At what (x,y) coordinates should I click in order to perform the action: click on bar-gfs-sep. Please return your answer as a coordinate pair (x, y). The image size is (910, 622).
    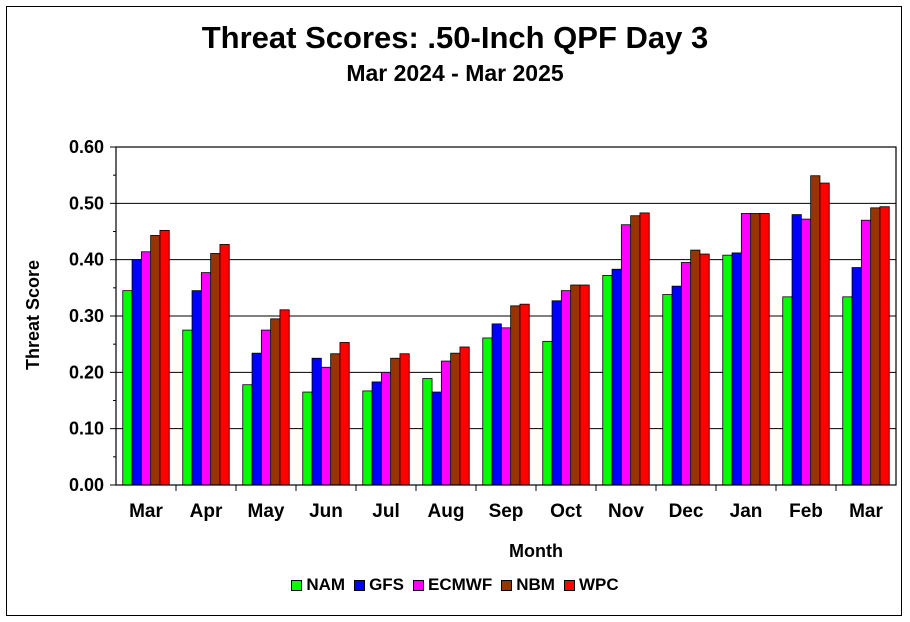
    Looking at the image, I should click on (496, 404).